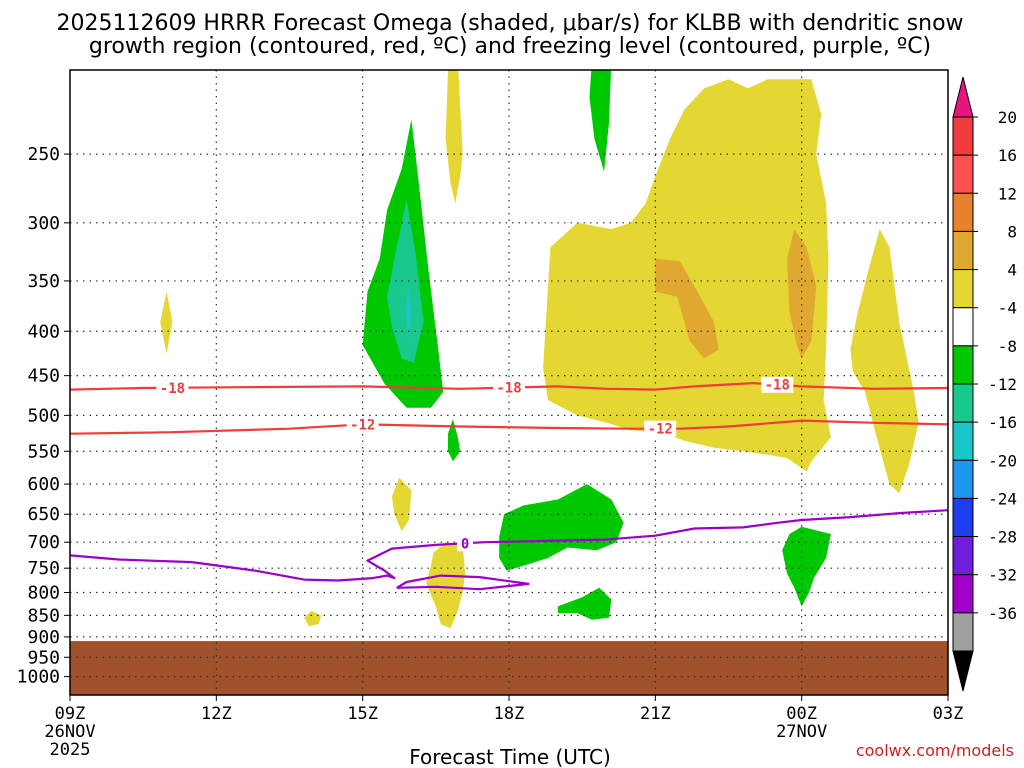 This screenshot has height=768, width=1024. Describe the element at coordinates (43, 657) in the screenshot. I see `y-tick-label-950: 950` at that location.